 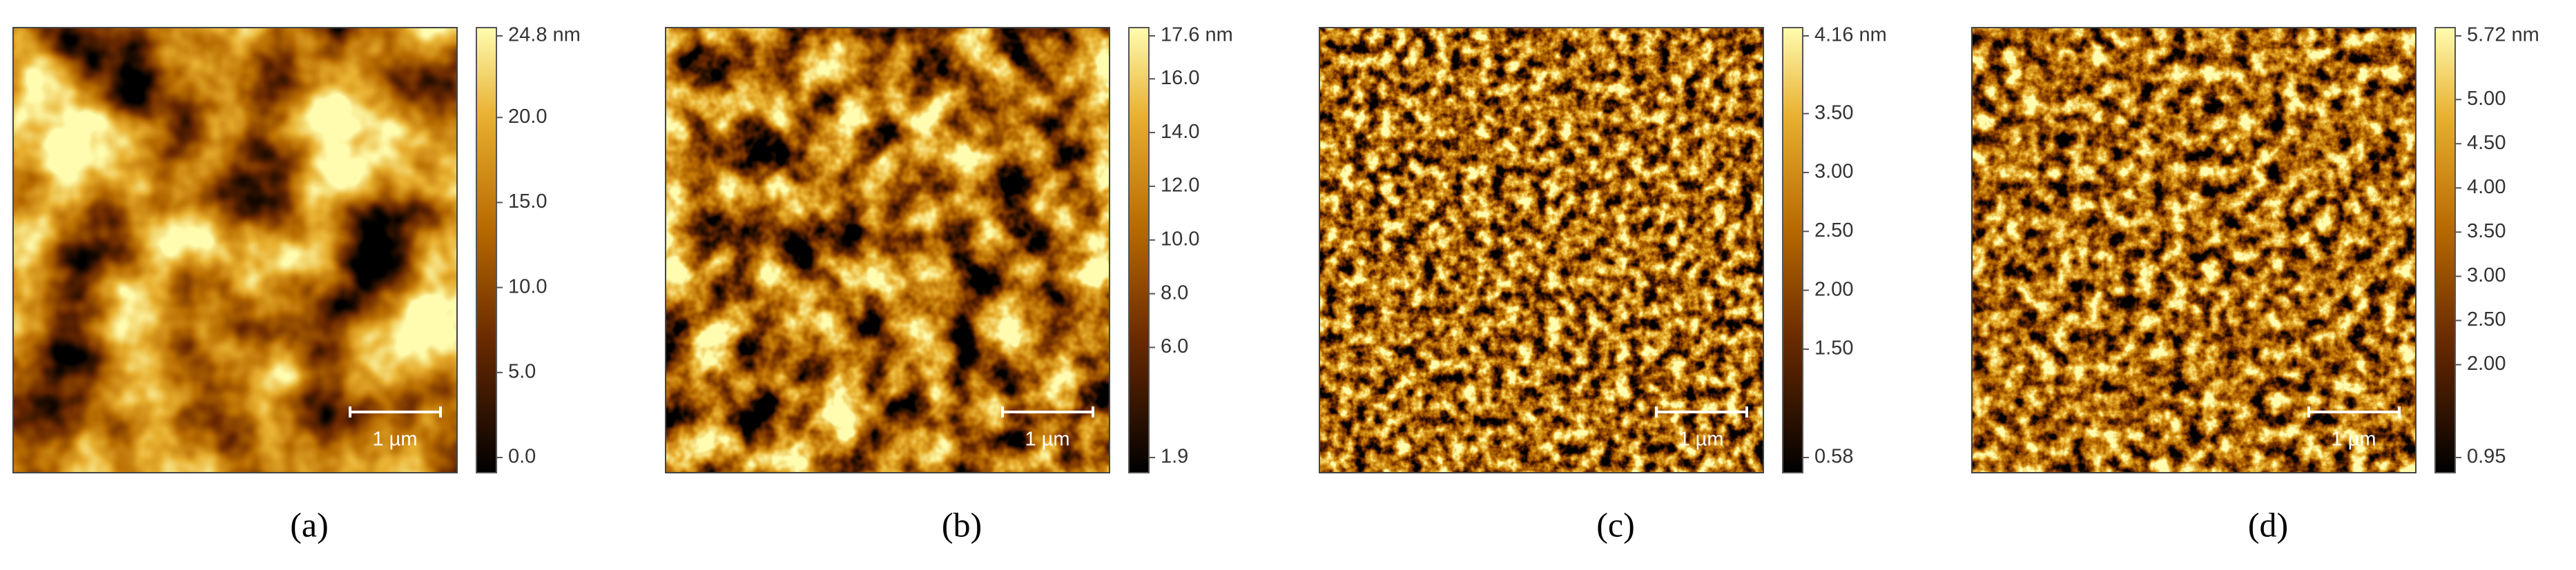 What do you see at coordinates (1197, 35) in the screenshot?
I see `colorbar-tick-label: 17.6 nm` at bounding box center [1197, 35].